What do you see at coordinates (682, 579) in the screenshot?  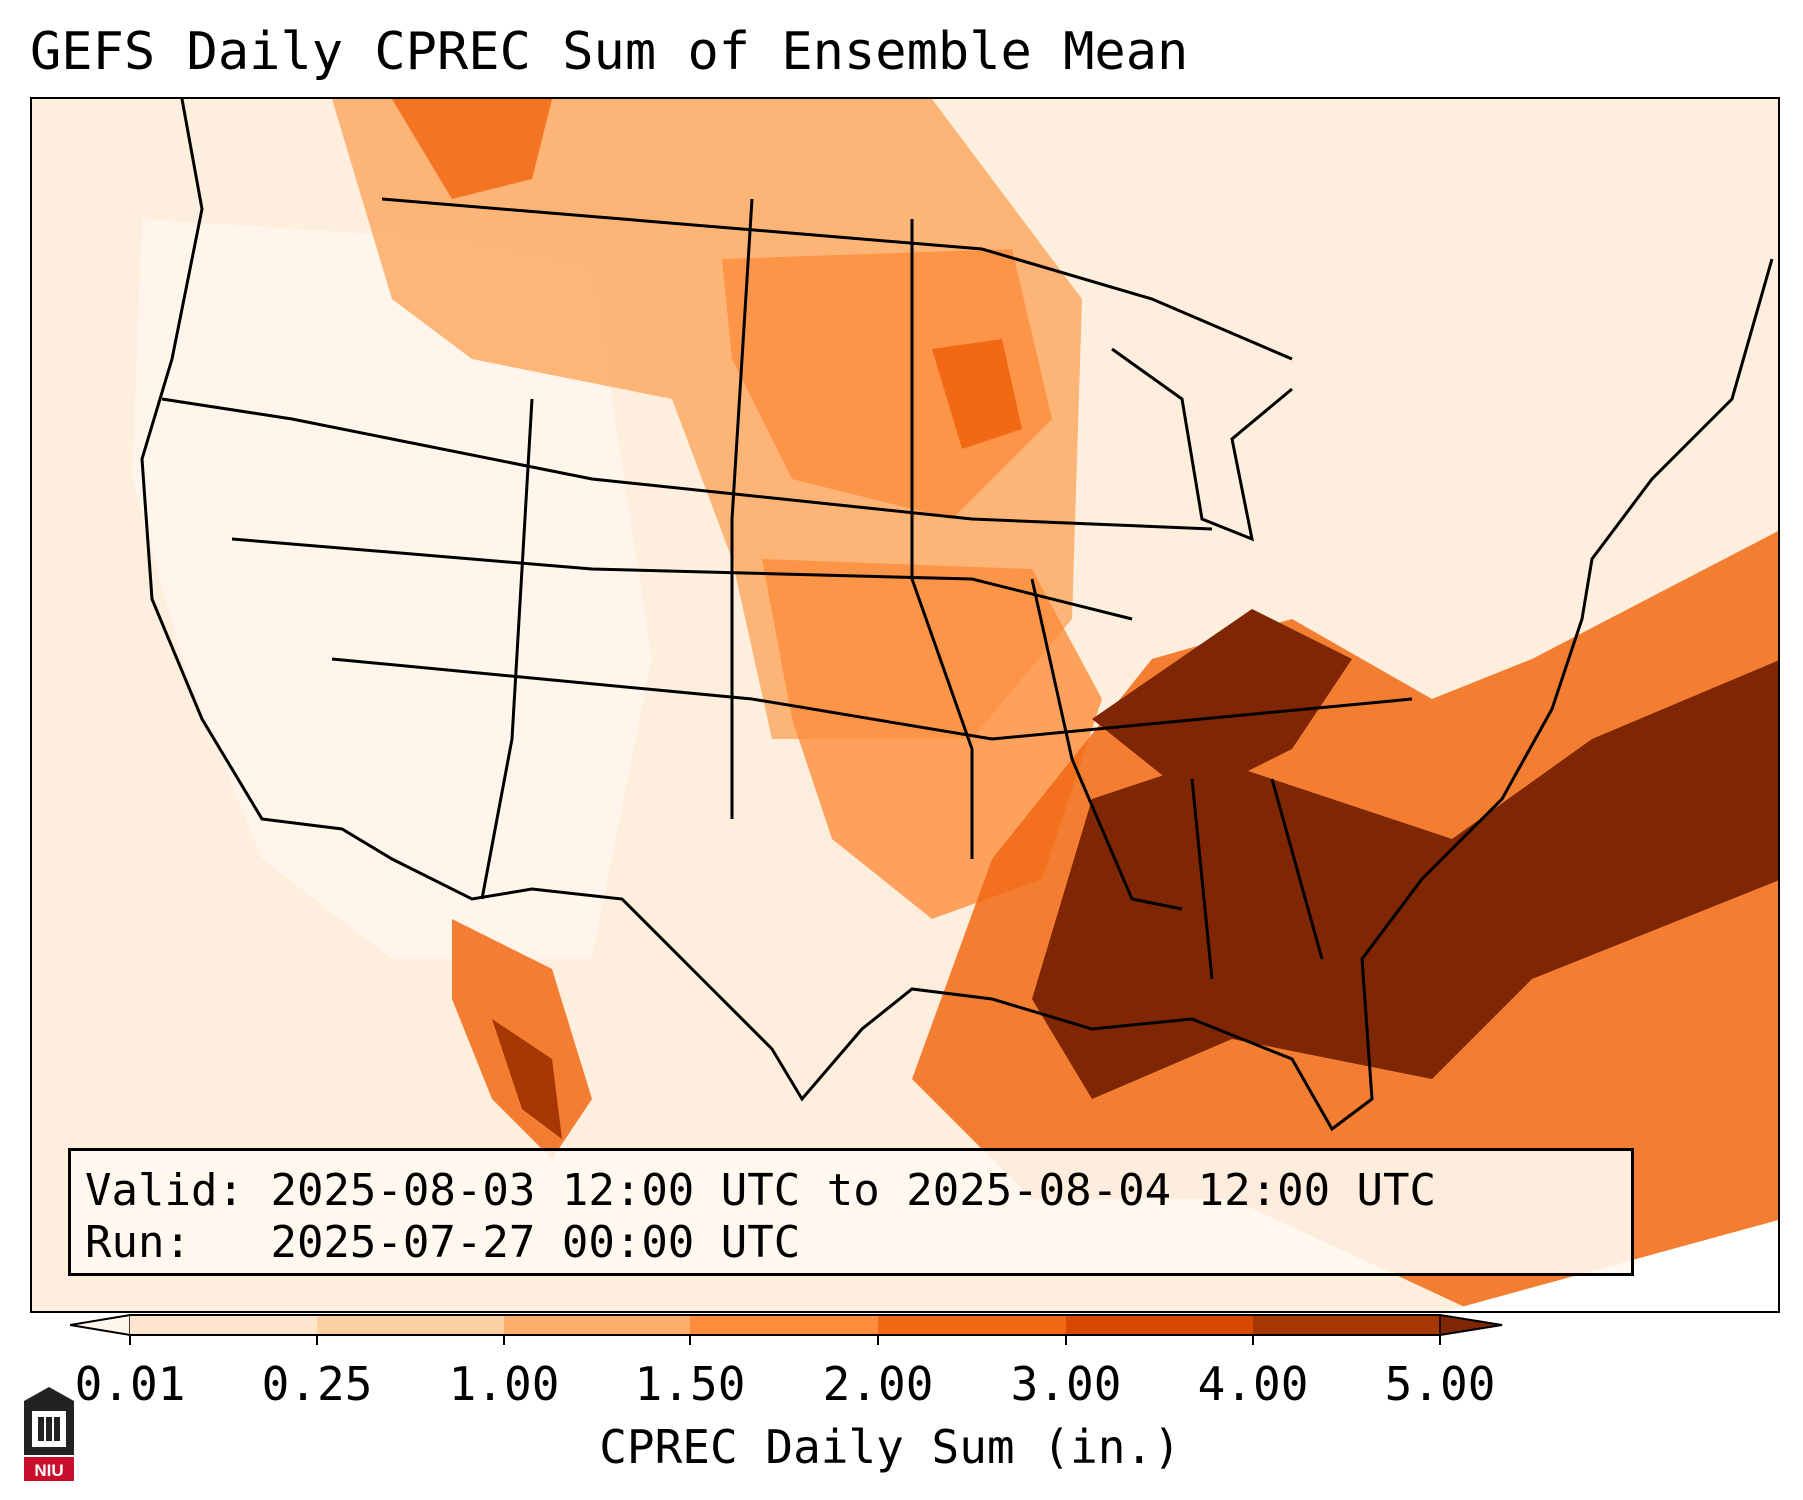 I see `state-line-mid` at bounding box center [682, 579].